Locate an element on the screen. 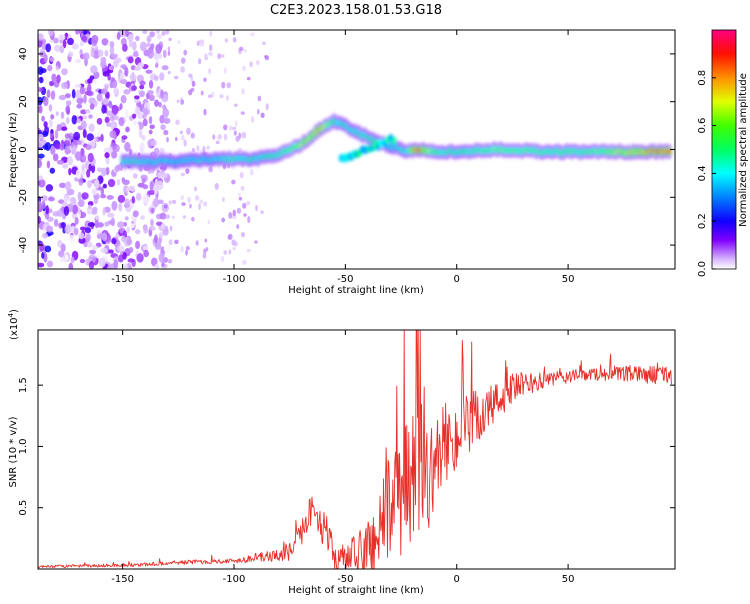 The height and width of the screenshot is (604, 750). snr-scale-prefix: (x10 is located at coordinates (14, 328).